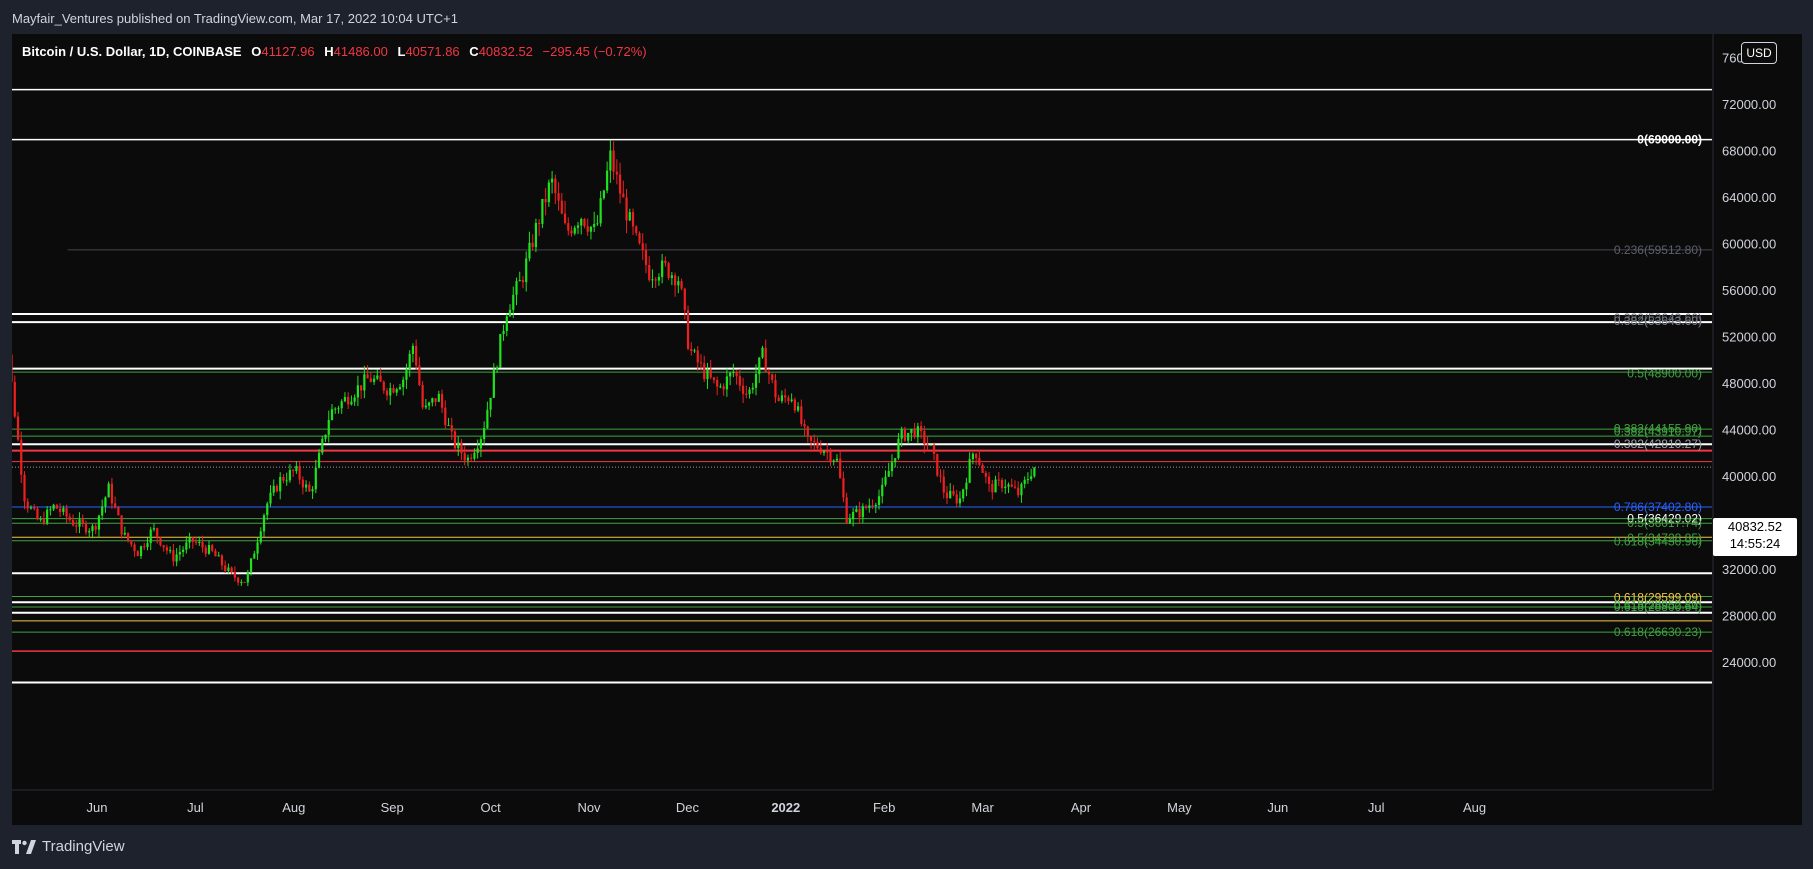 This screenshot has width=1813, height=869. Describe the element at coordinates (360, 51) in the screenshot. I see `high-value: 41486.00` at that location.